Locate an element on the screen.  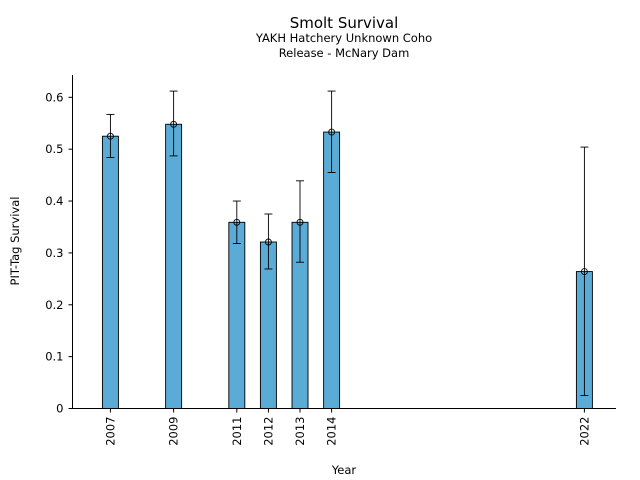
chart-subtitle-line-2: Release - McNary Dam is located at coordinates (344, 53).